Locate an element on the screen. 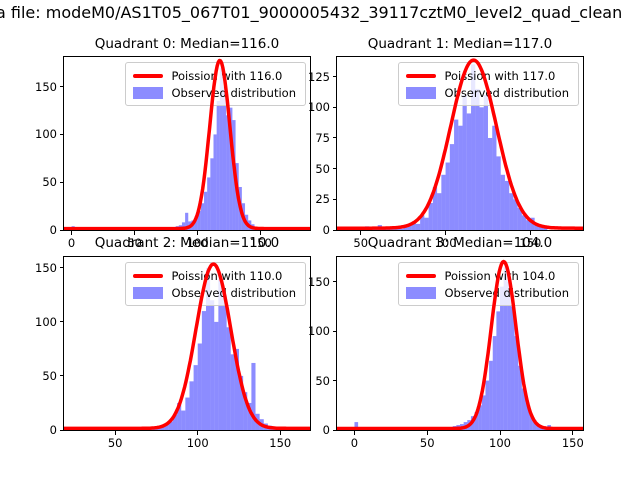 This screenshot has width=640, height=480. subplot-title-q1: Quadrant 1: Median=117.0 is located at coordinates (460, 44).